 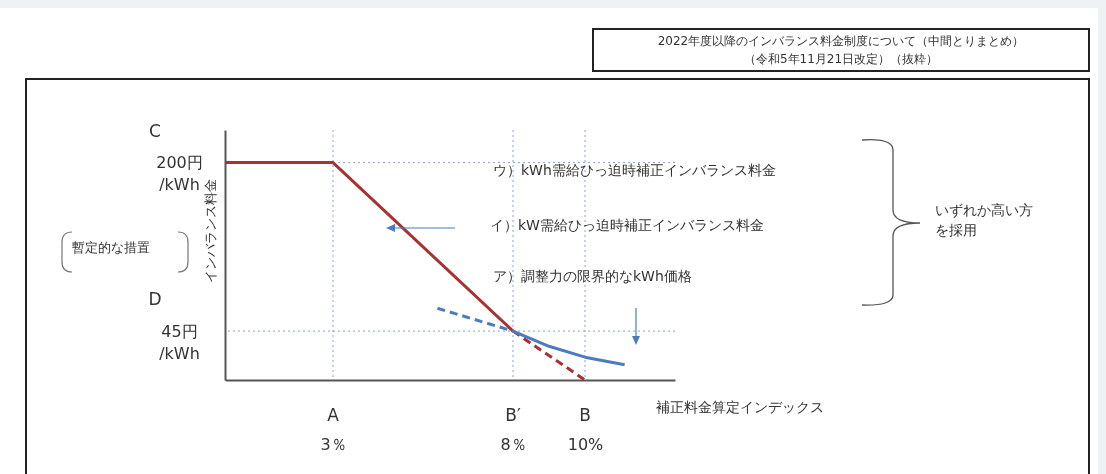 What do you see at coordinates (627, 225) in the screenshot?
I see `annotation: イ）kW需給ひっ迫時補正インバランス料金` at bounding box center [627, 225].